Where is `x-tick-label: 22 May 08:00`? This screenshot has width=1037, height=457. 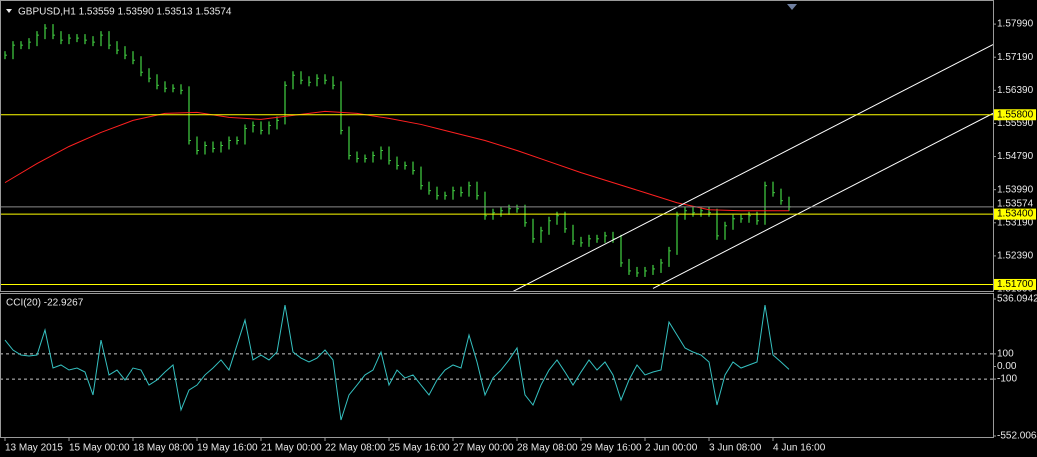 x-tick-label: 22 May 08:00 is located at coordinates (355, 448).